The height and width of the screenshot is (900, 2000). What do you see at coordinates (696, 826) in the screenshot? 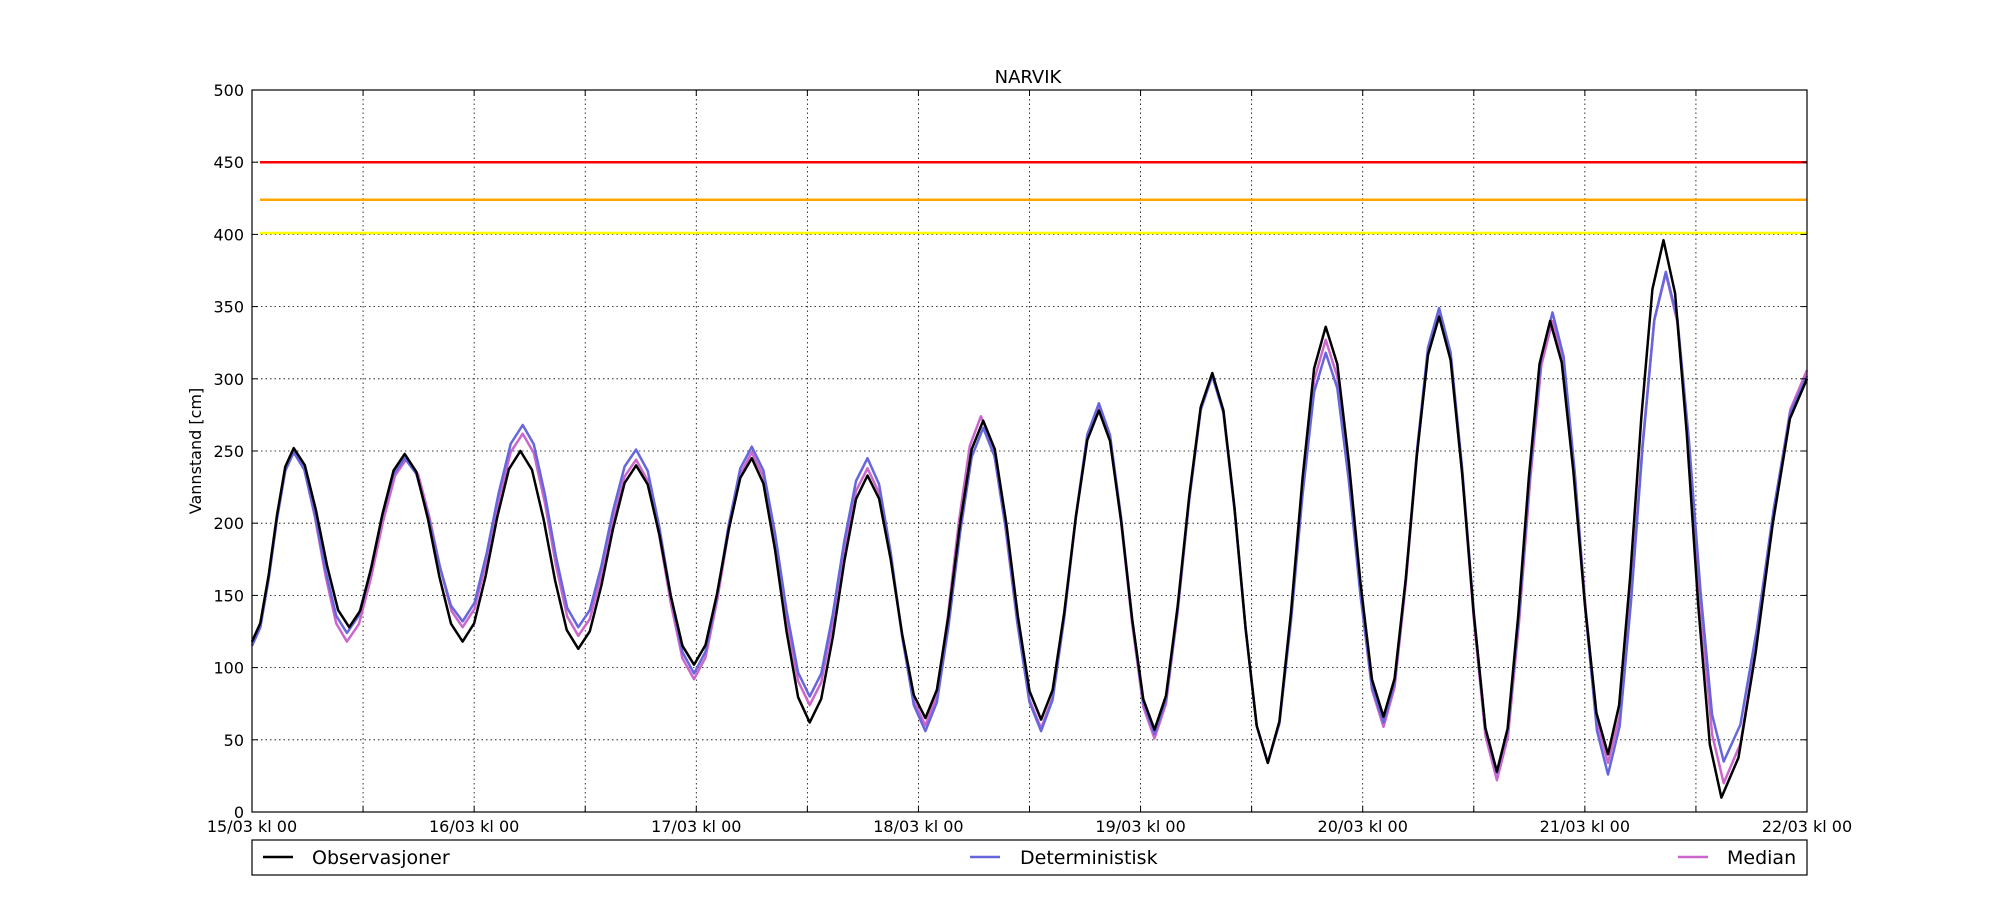
I see `x-tick-label: 17/03 kl 00` at bounding box center [696, 826].